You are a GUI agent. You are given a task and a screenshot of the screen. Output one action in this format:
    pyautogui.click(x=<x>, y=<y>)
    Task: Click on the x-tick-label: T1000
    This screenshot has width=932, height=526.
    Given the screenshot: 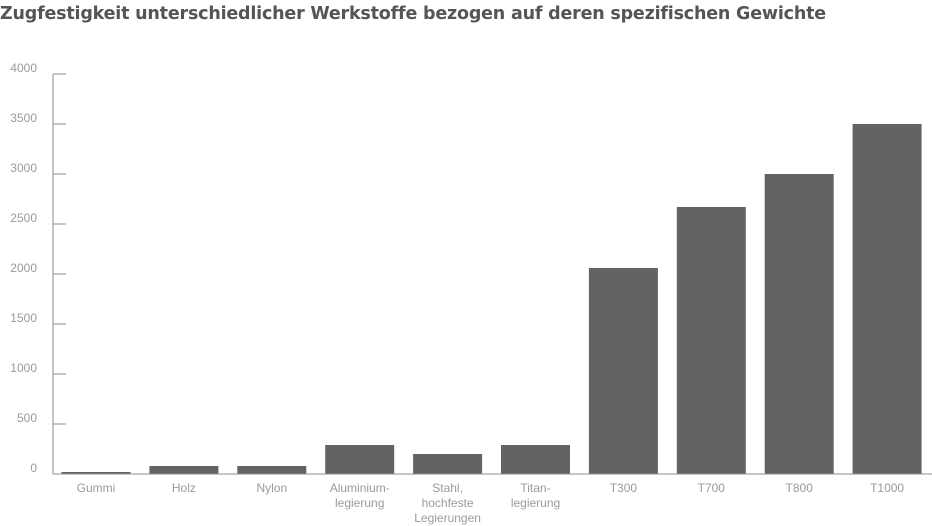 What is the action you would take?
    pyautogui.click(x=887, y=488)
    